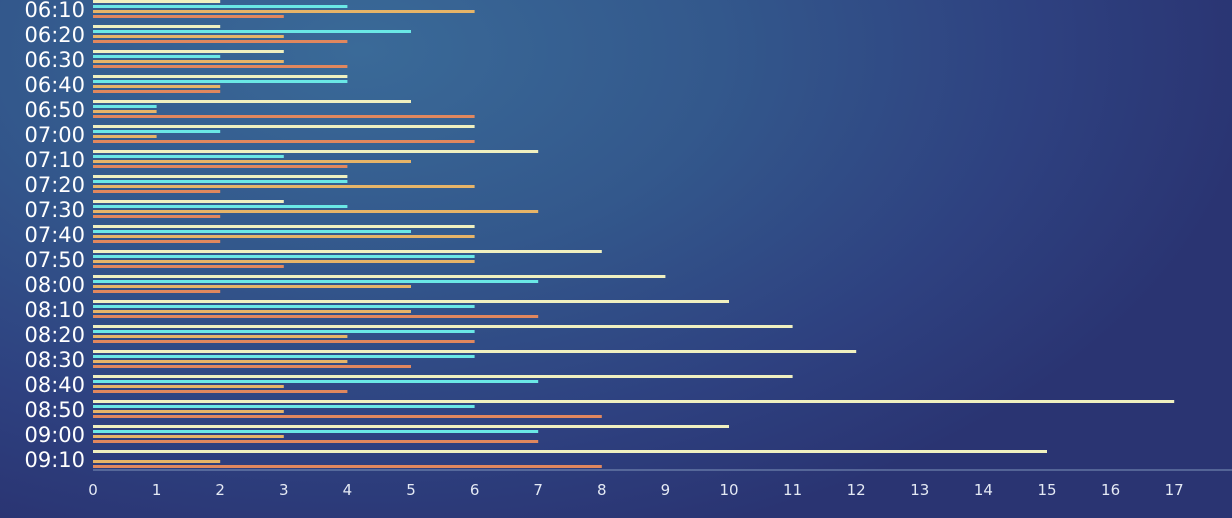 Image resolution: width=1232 pixels, height=518 pixels. I want to click on x-tick-labels: 0 1 2 3 4 5 6 7 8 9 10 11 12 13 14 15 16 17, so click(636, 490).